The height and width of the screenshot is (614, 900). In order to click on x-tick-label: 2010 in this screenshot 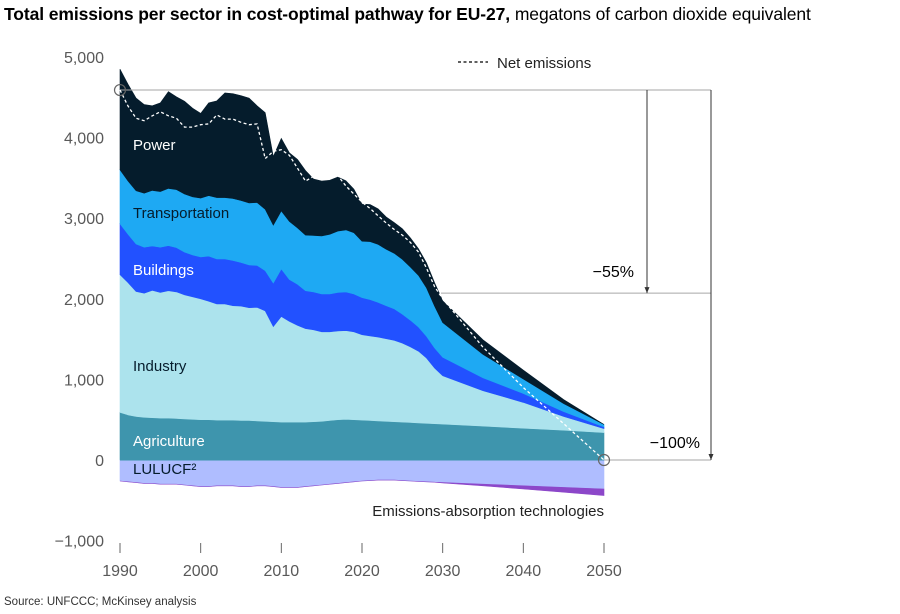, I will do `click(282, 571)`.